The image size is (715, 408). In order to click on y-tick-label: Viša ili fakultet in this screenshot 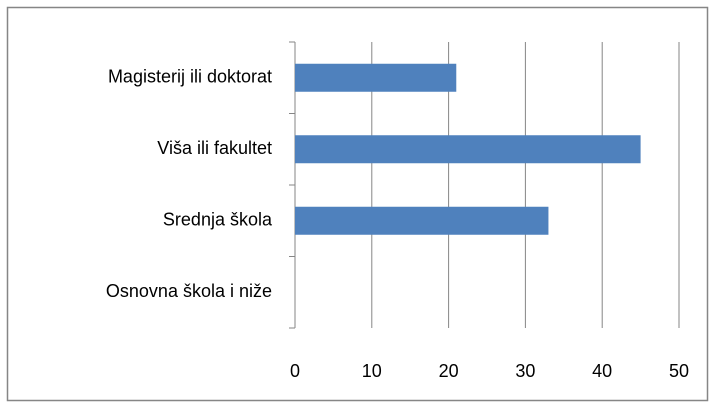, I will do `click(214, 148)`.